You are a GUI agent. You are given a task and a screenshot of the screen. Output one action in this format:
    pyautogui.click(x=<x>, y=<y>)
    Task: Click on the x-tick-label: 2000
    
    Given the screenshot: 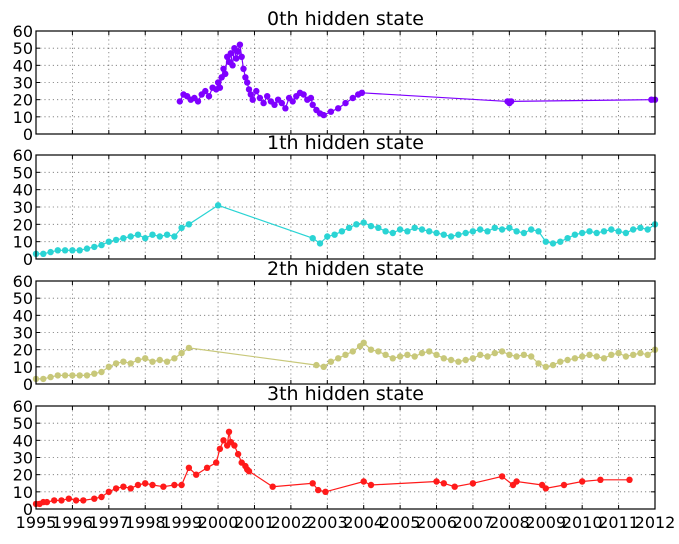 What is the action you would take?
    pyautogui.click(x=218, y=522)
    